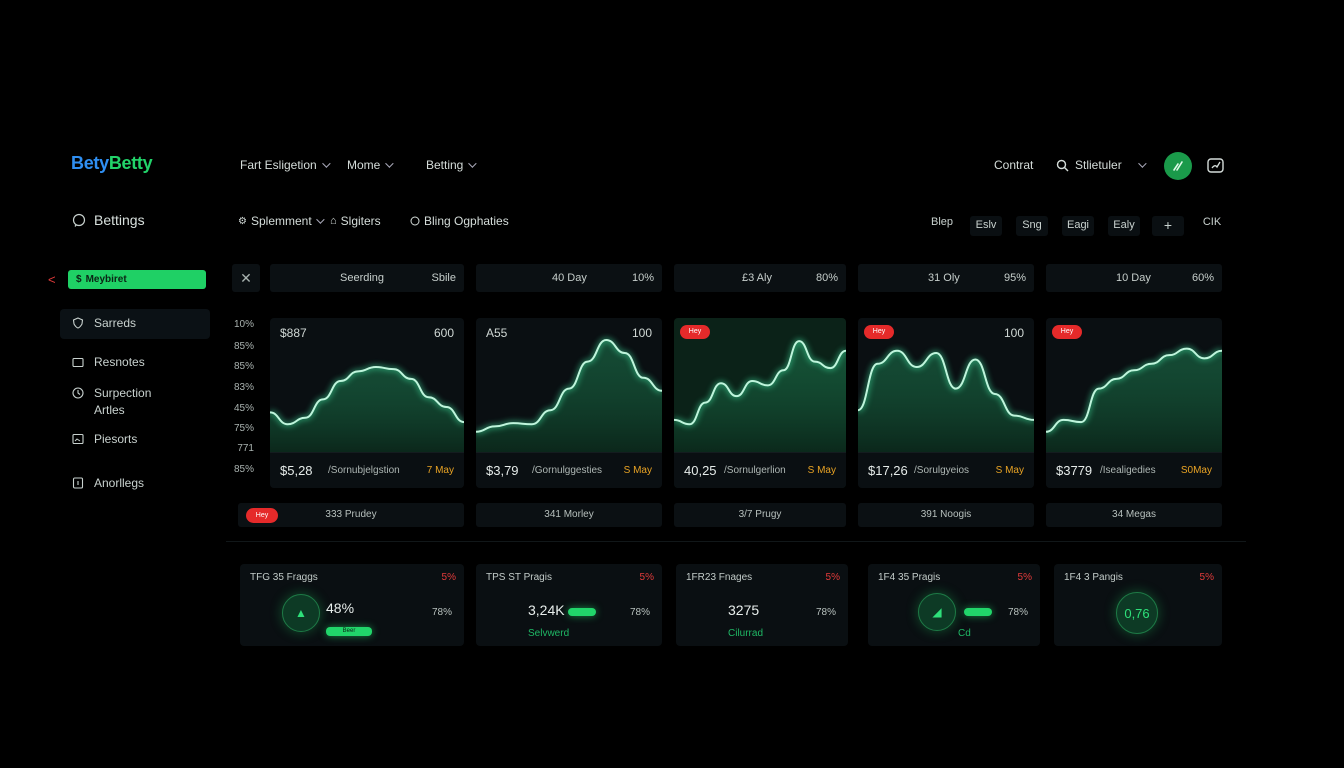 The width and height of the screenshot is (1344, 768). Describe the element at coordinates (284, 577) in the screenshot. I see `stat-title: TFG 35 Fraggs` at that location.